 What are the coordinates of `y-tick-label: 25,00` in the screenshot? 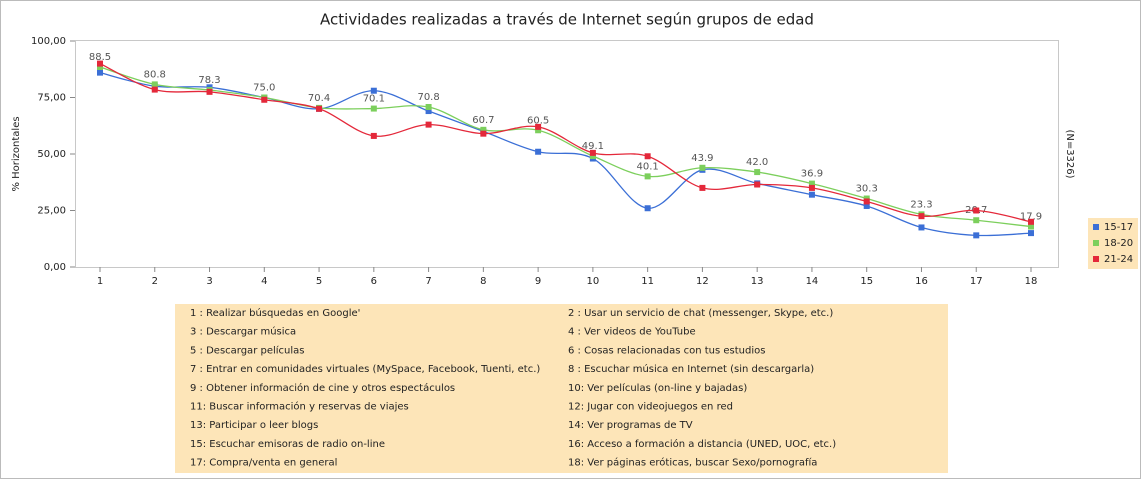 It's located at (51, 211).